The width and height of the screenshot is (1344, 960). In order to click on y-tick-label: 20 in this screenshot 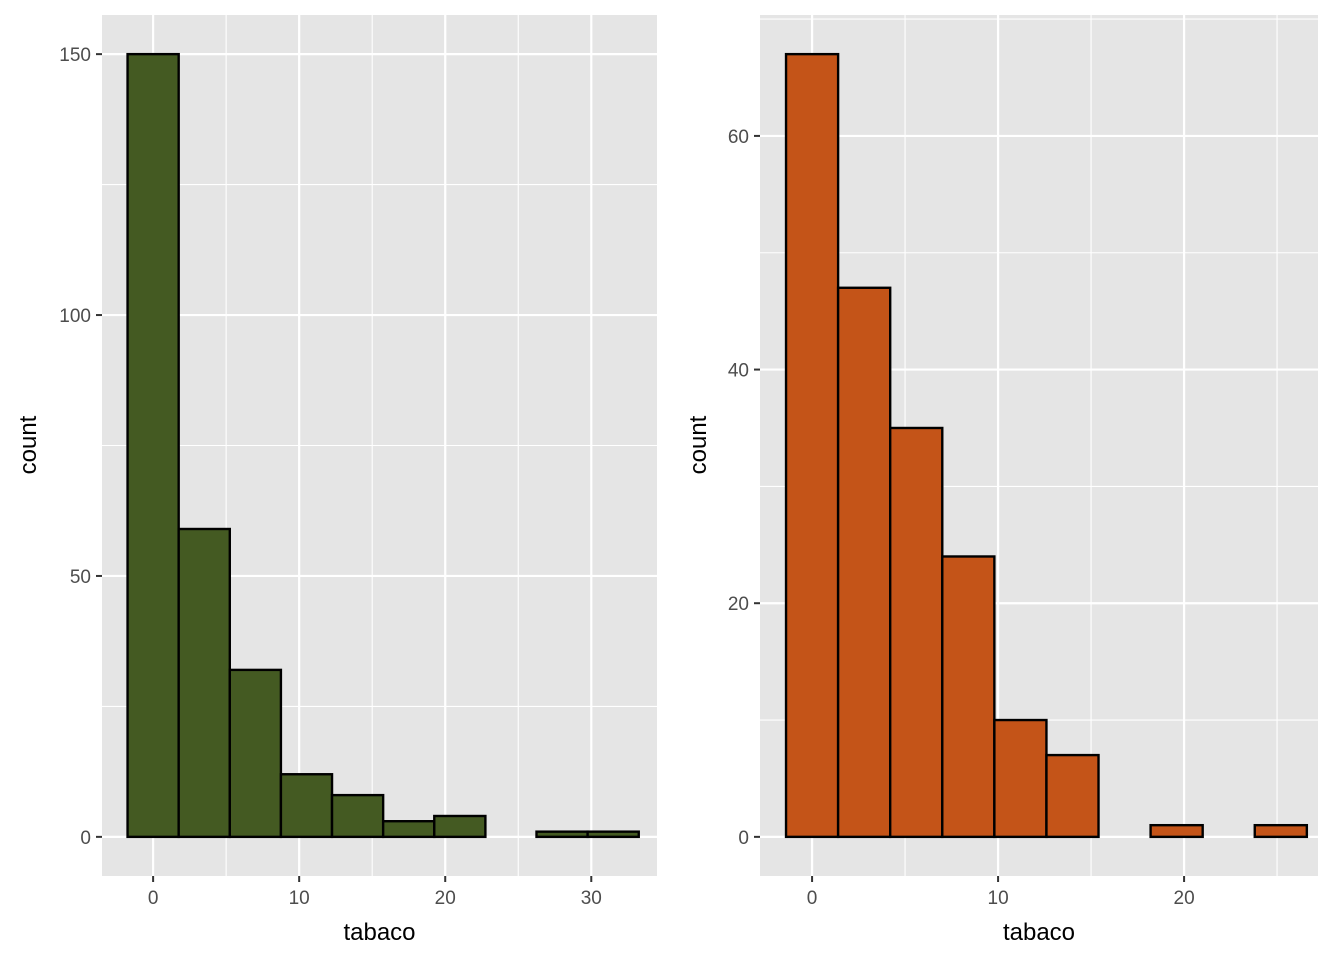, I will do `click(738, 604)`.